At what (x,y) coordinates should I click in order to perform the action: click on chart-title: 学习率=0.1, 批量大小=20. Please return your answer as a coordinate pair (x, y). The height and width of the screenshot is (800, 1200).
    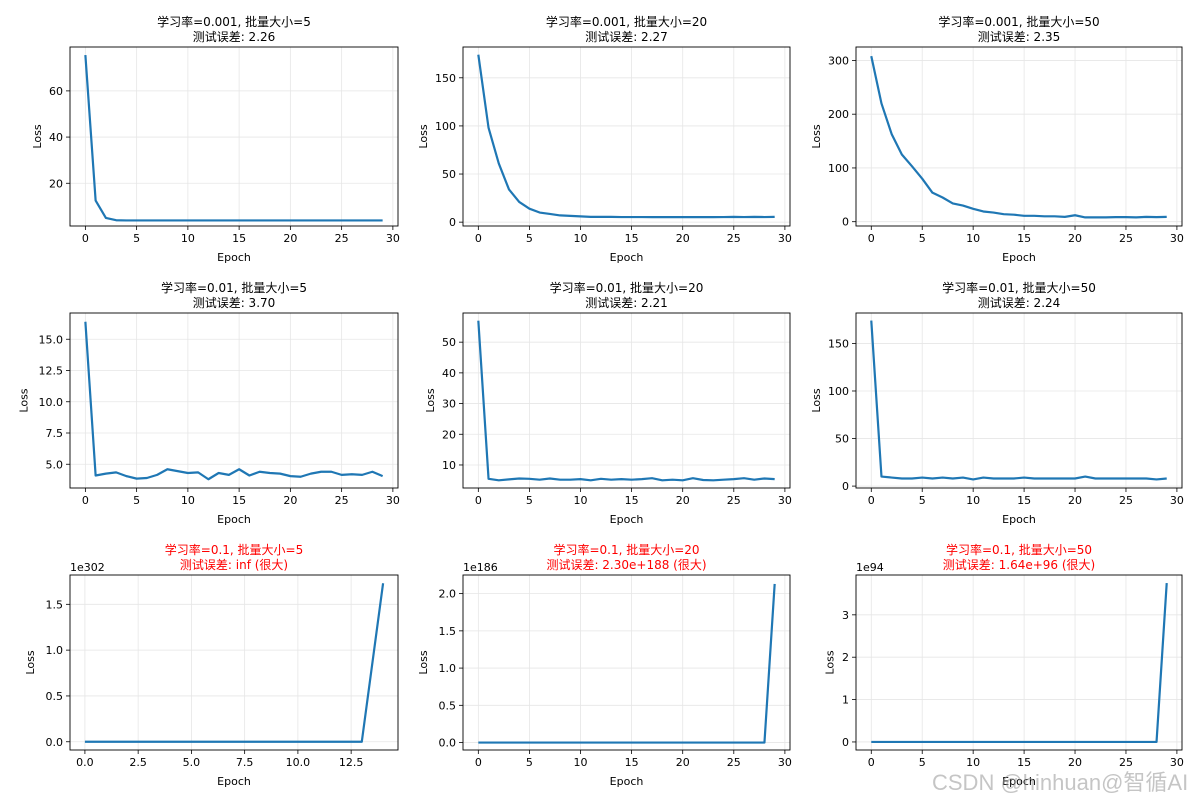
    Looking at the image, I should click on (626, 549).